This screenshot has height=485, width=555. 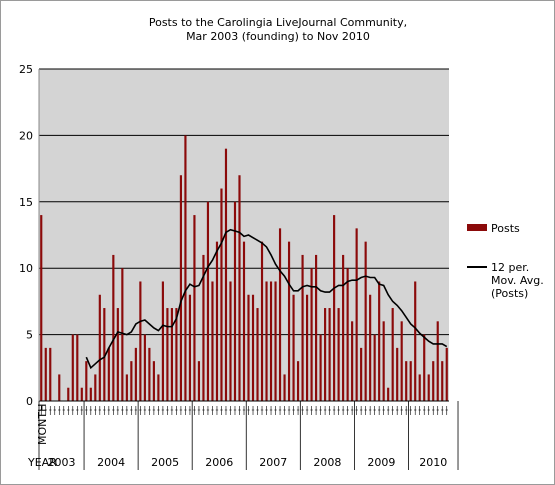 I want to click on chart-subtitle: Mar 2003 (founding) to Nov 2010, so click(x=278, y=36).